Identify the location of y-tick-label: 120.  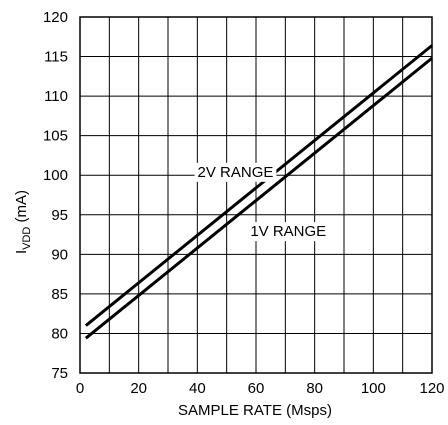
(55, 17).